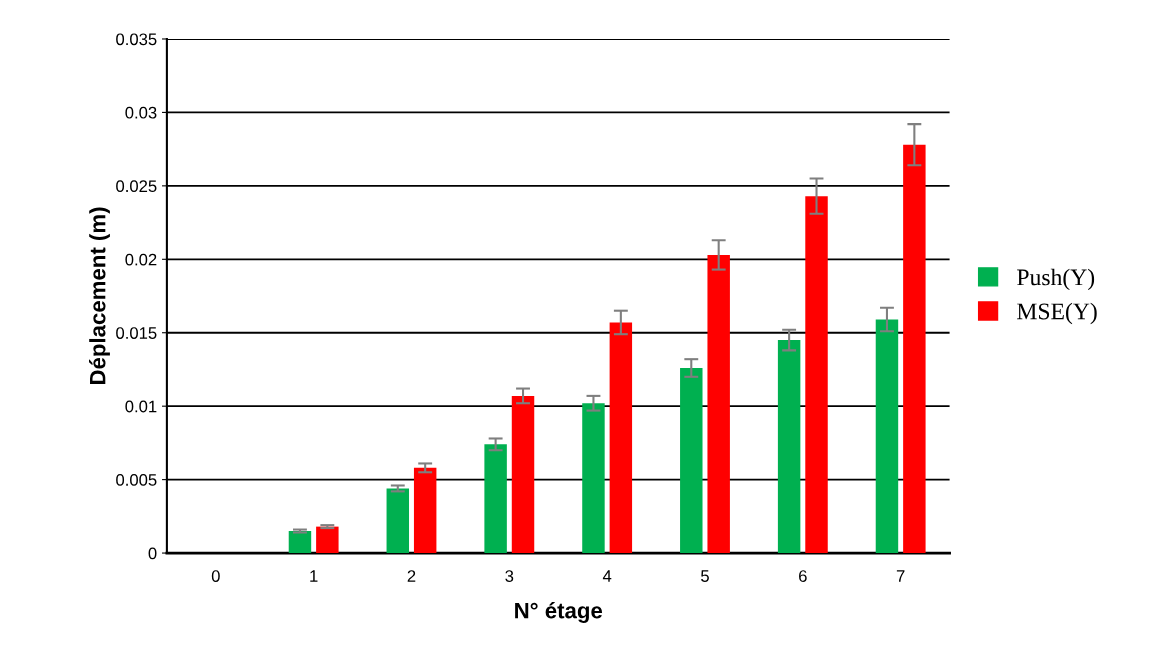 Image resolution: width=1151 pixels, height=672 pixels. What do you see at coordinates (900, 576) in the screenshot?
I see `x-tick-label: 7` at bounding box center [900, 576].